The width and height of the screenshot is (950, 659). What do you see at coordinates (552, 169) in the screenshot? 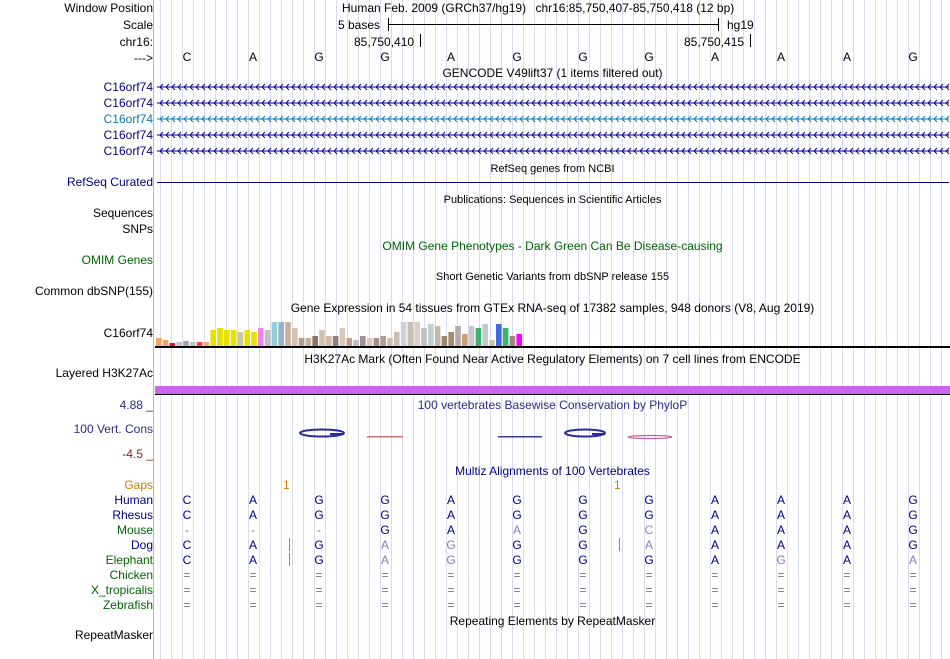
I see `refseq-title: RefSeq genes from NCBI` at bounding box center [552, 169].